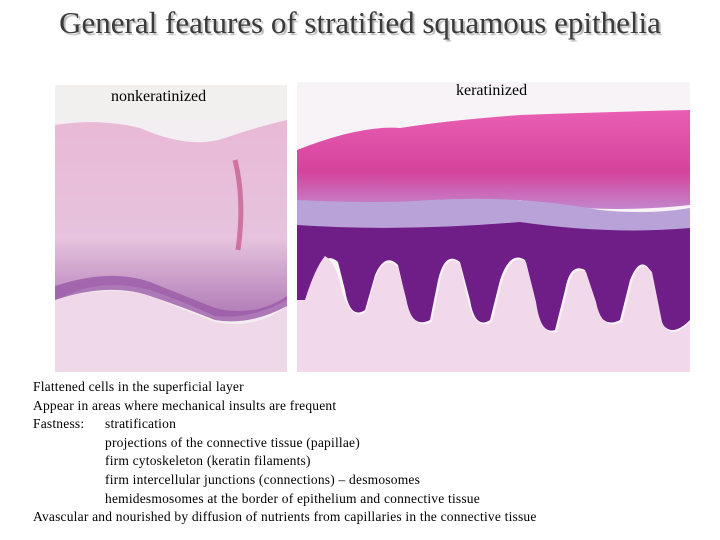 Image resolution: width=720 pixels, height=540 pixels. I want to click on image-label: nonkeratinized, so click(159, 96).